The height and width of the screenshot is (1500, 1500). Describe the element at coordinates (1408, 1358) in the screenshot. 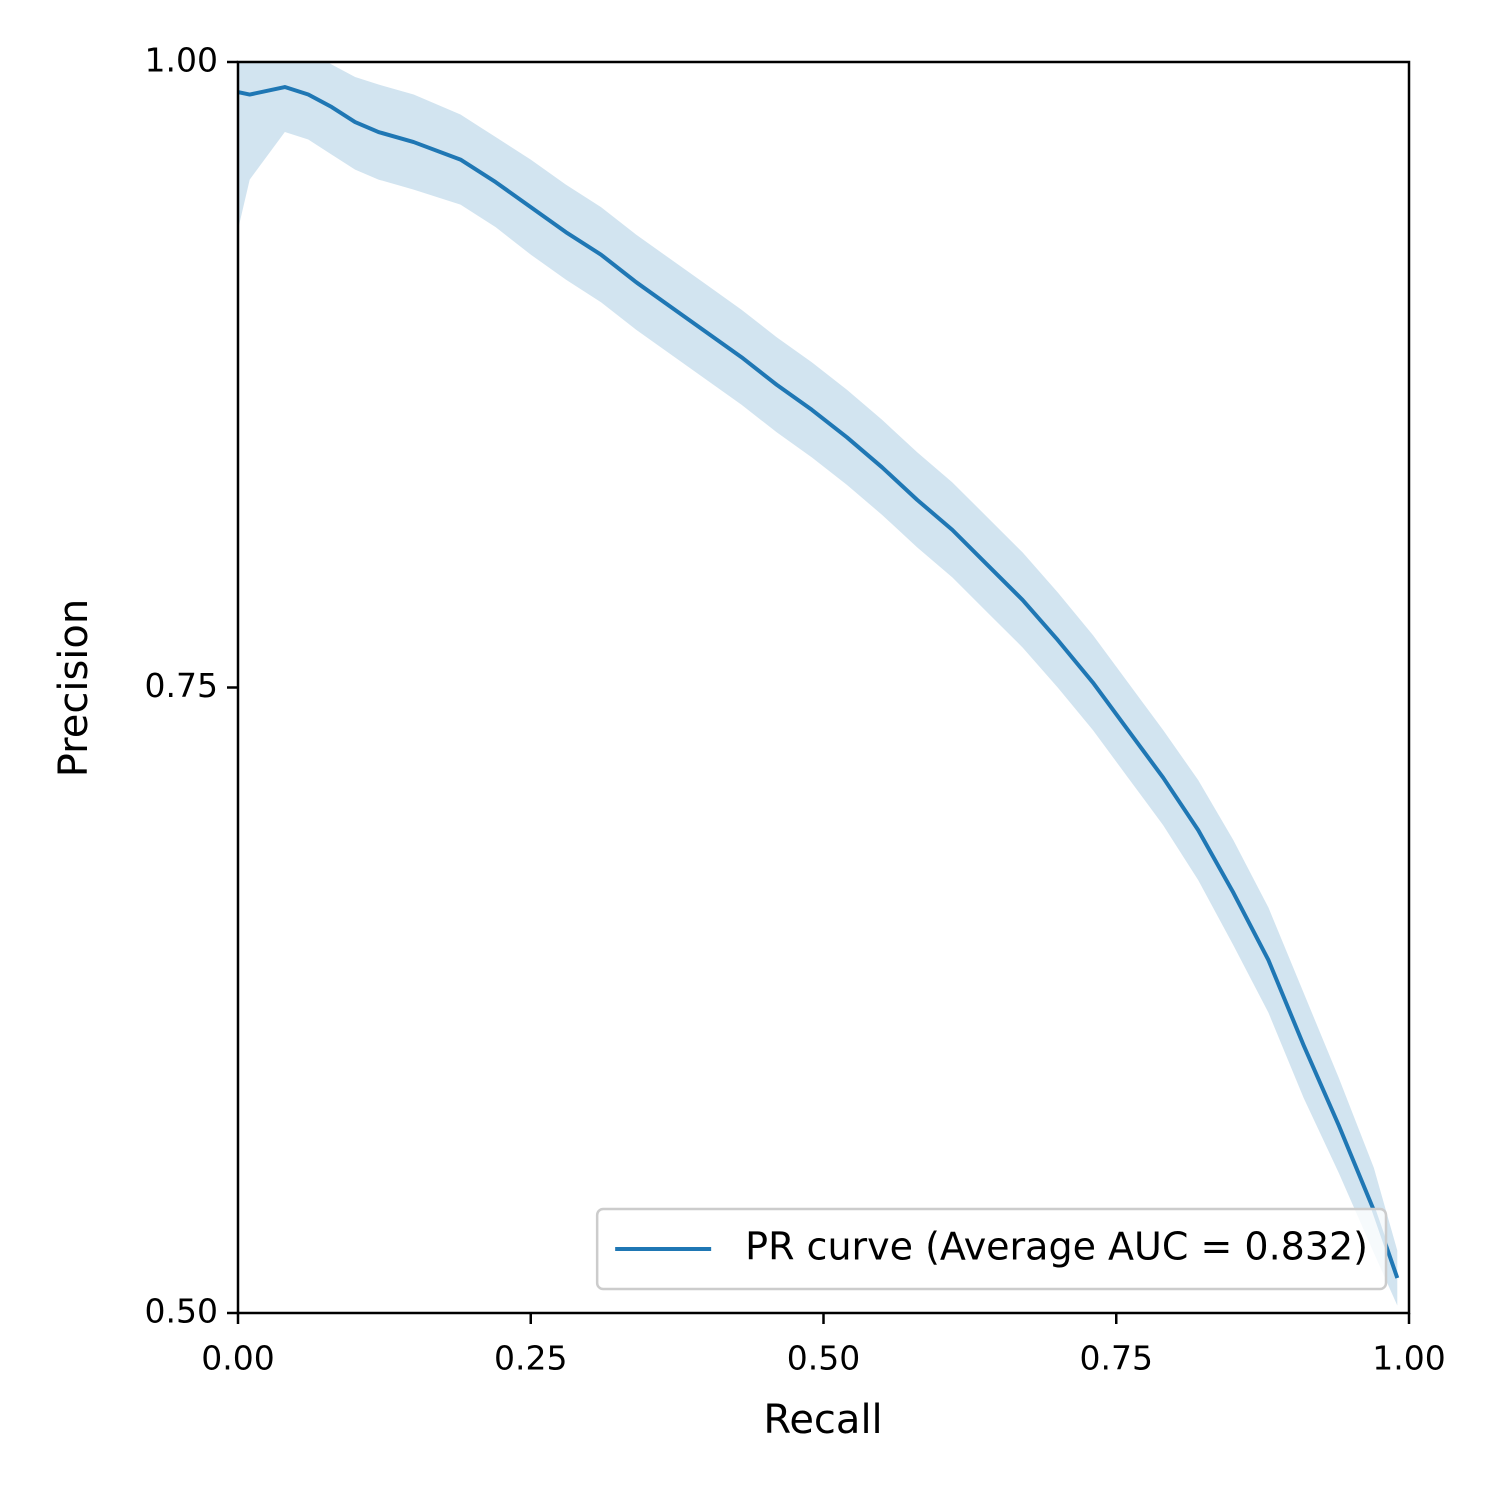

I see `x-tick-label: 1.00` at that location.